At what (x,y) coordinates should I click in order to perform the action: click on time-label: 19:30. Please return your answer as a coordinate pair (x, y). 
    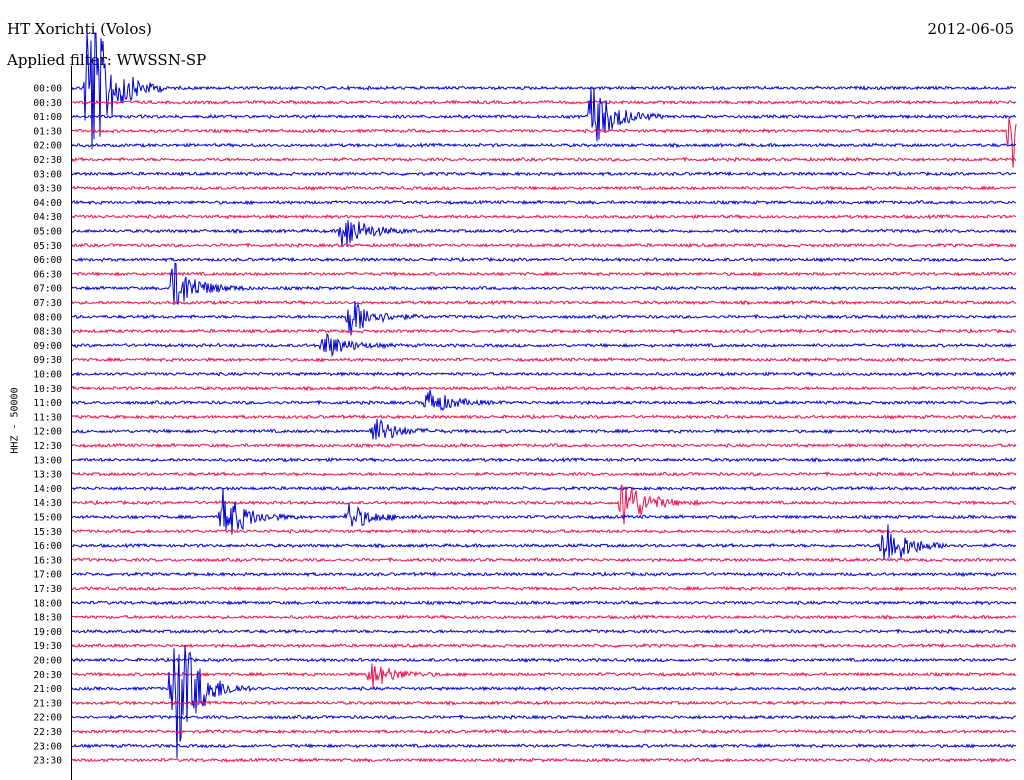
    Looking at the image, I should click on (47, 646).